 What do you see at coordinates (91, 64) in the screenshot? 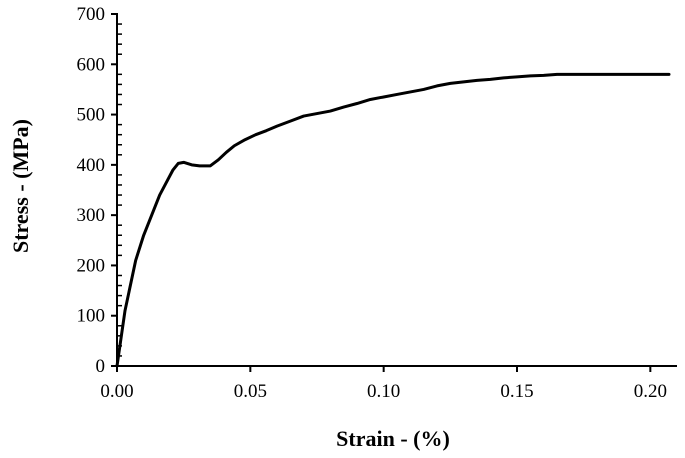
I see `y-tick-label-6: 600` at bounding box center [91, 64].